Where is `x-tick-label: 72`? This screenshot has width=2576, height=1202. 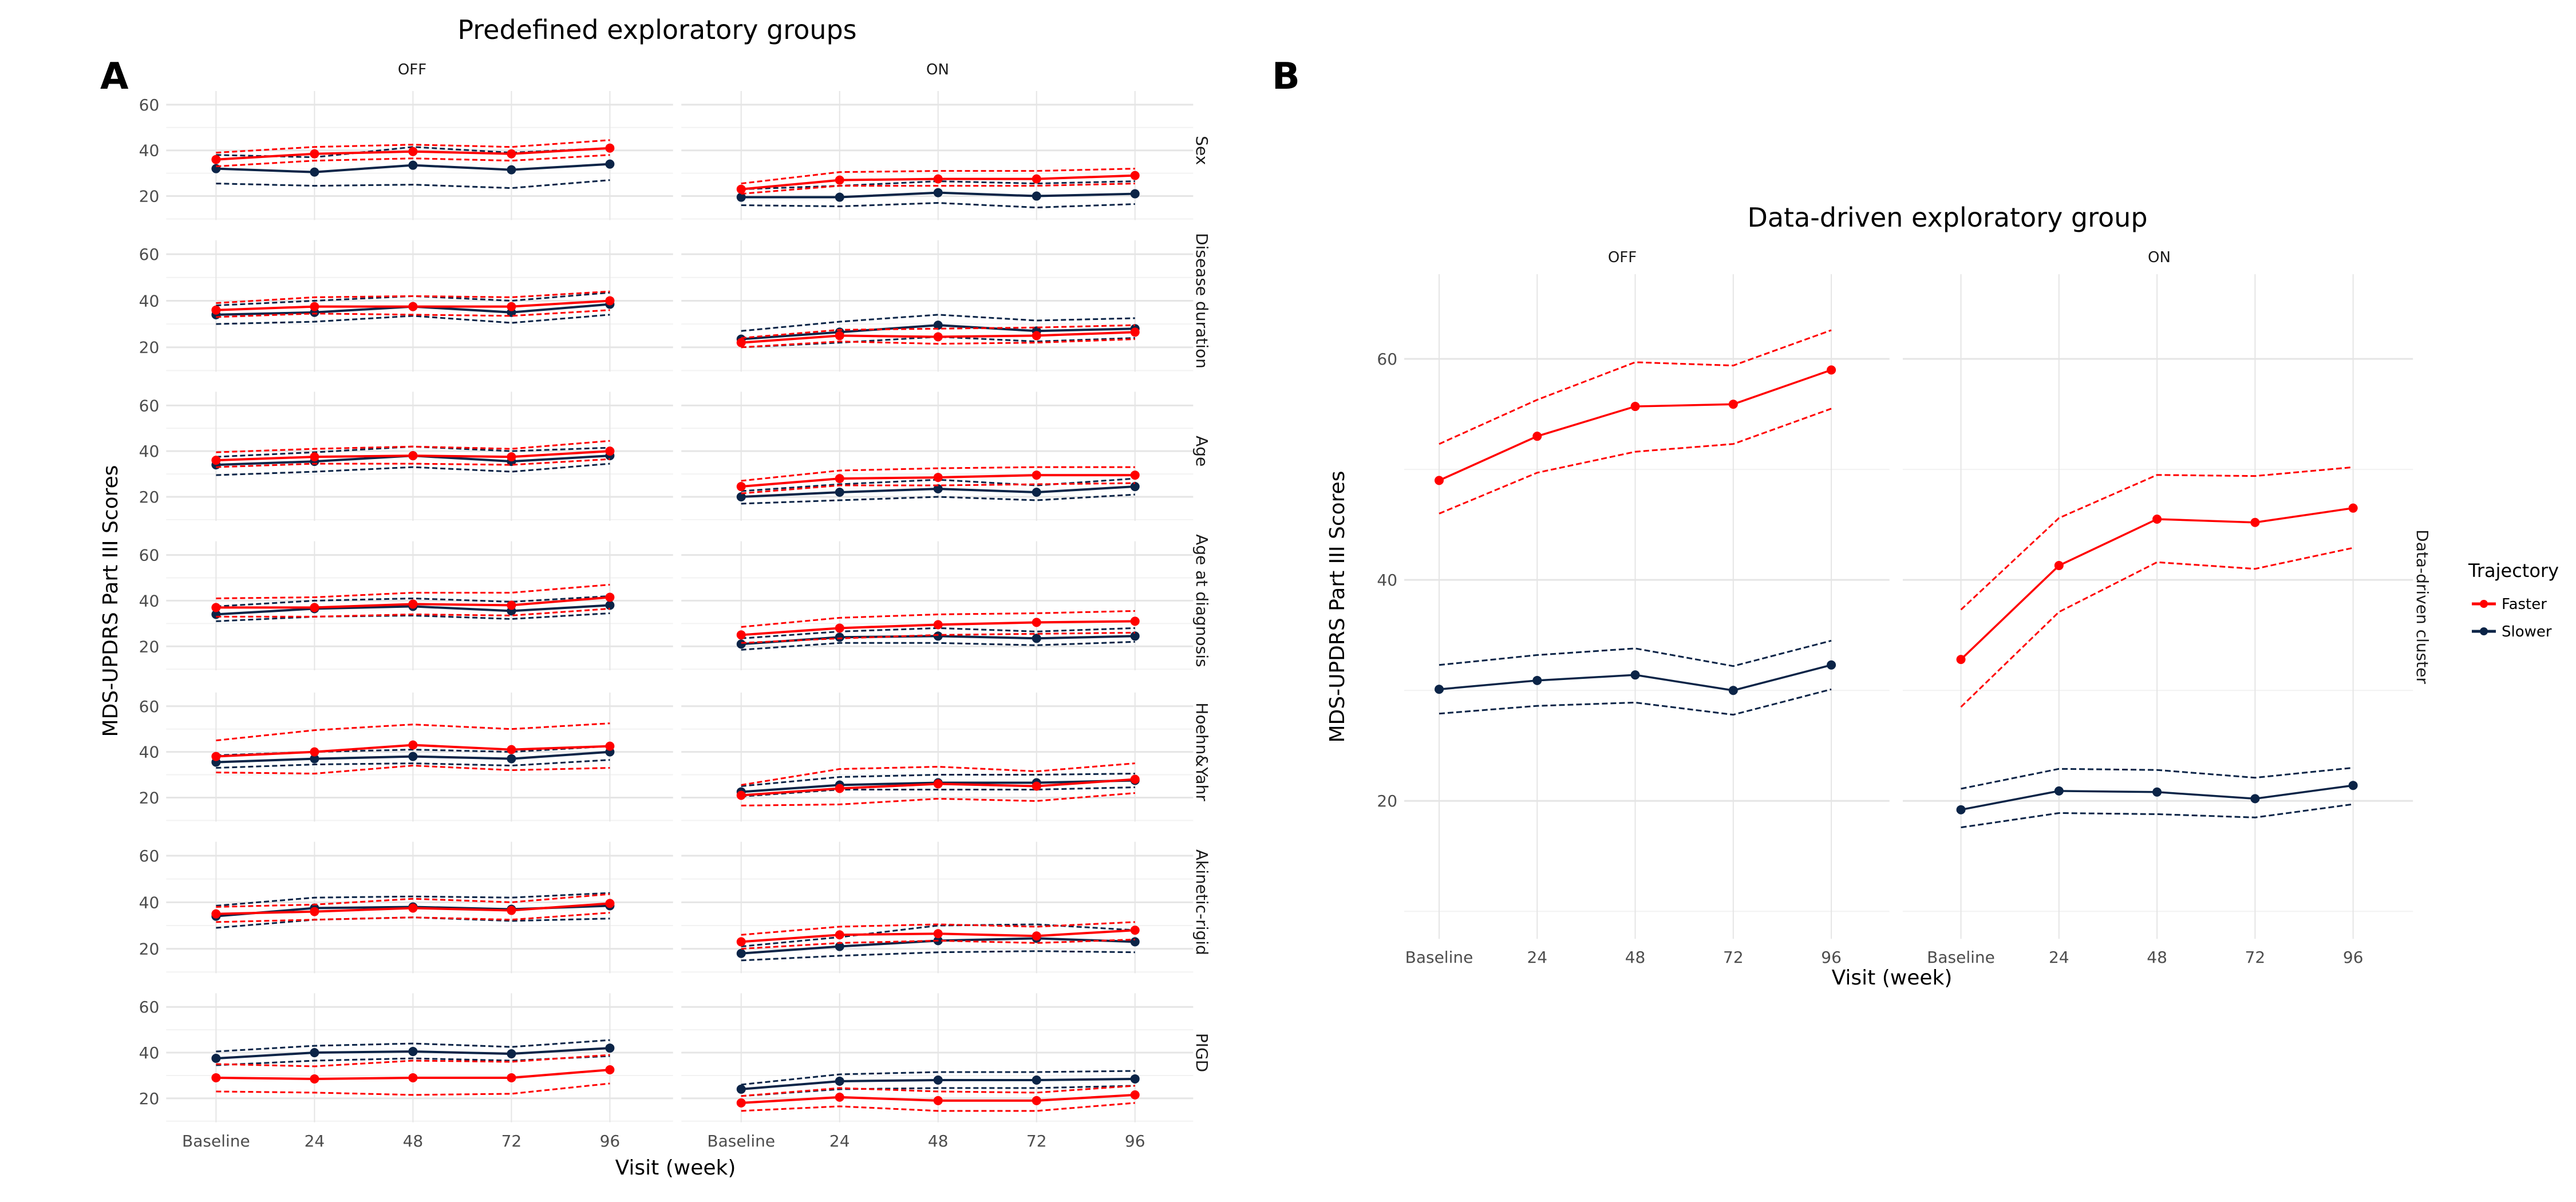
x-tick-label: 72 is located at coordinates (511, 1141).